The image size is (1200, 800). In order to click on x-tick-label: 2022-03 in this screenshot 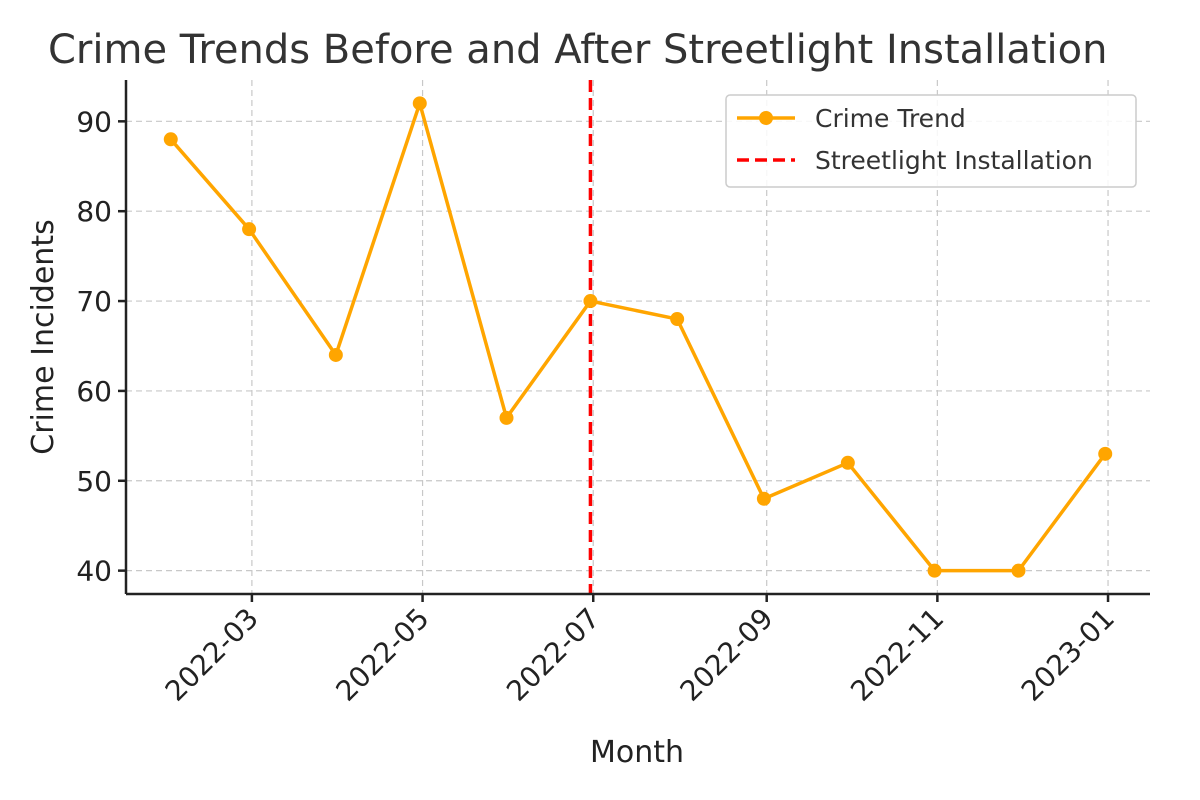, I will do `click(212, 655)`.